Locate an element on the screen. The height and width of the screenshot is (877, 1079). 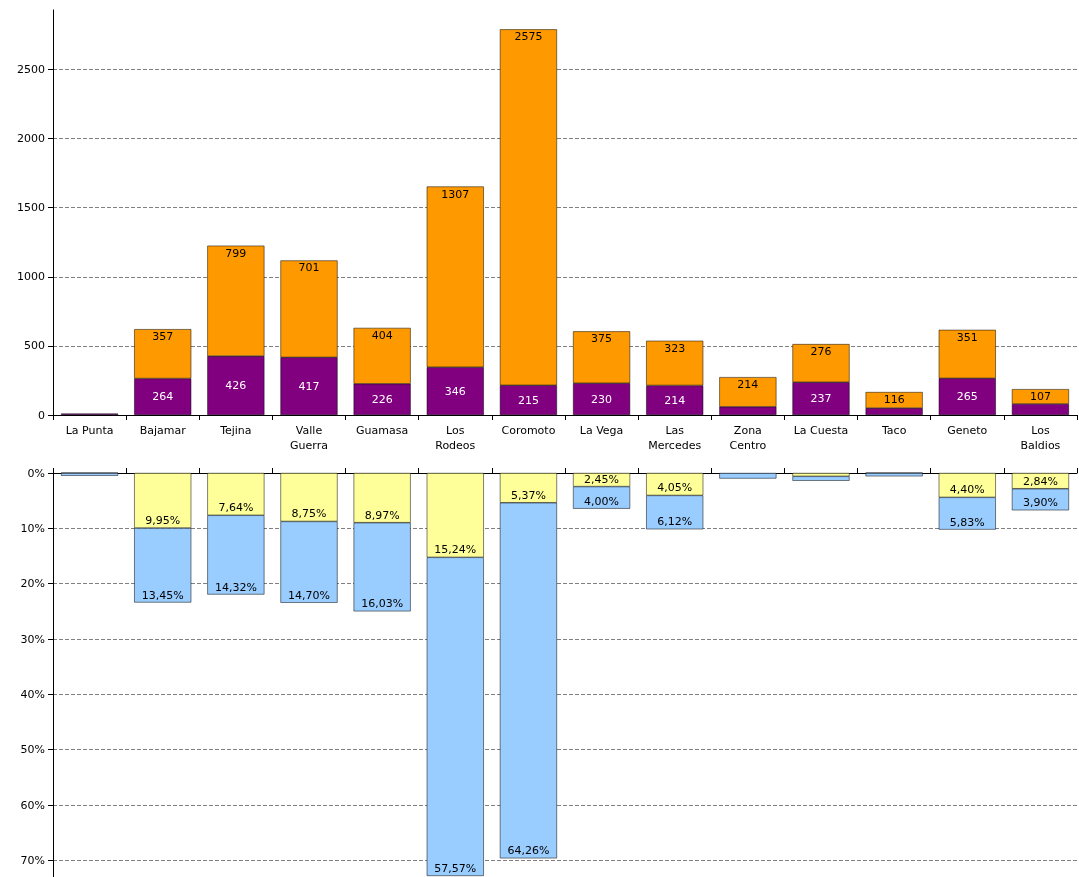
data-label: 346 is located at coordinates (455, 391).